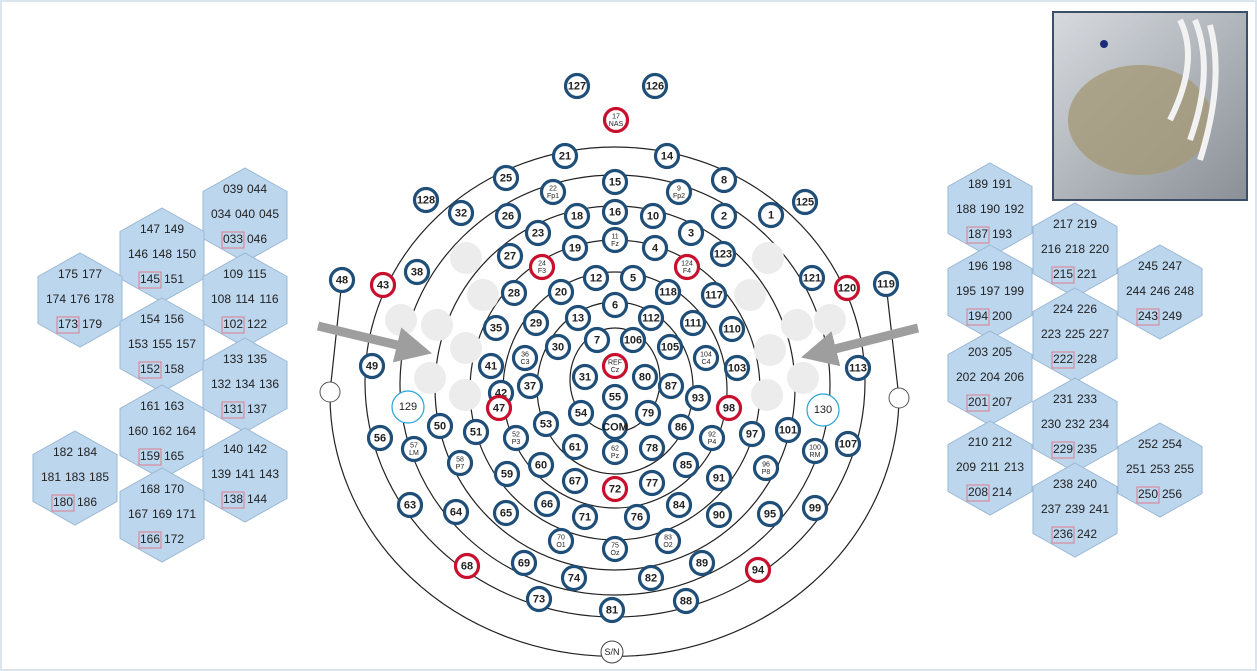 Image resolution: width=1257 pixels, height=671 pixels. Describe the element at coordinates (150, 489) in the screenshot. I see `cluster-sensor: 168` at that location.